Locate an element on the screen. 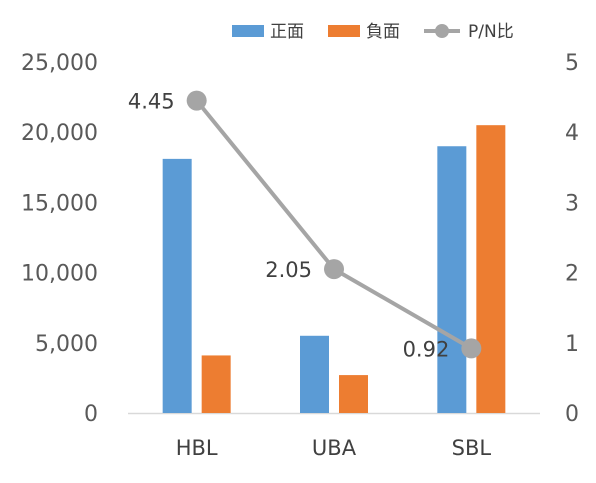 The width and height of the screenshot is (596, 483). right-axis-ticks: 0 1 2 3 4 5 is located at coordinates (572, 239).